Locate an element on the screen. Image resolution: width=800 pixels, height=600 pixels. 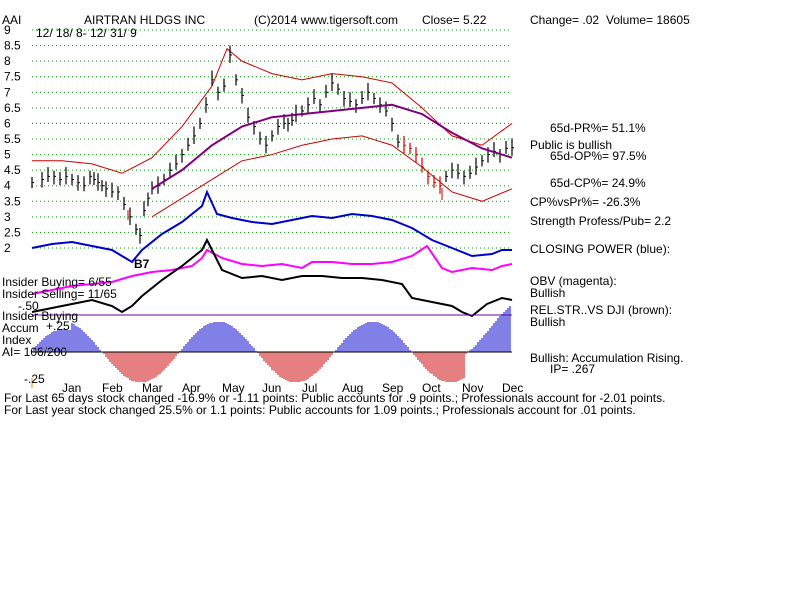
y-tick-label: 6 is located at coordinates (7, 123).